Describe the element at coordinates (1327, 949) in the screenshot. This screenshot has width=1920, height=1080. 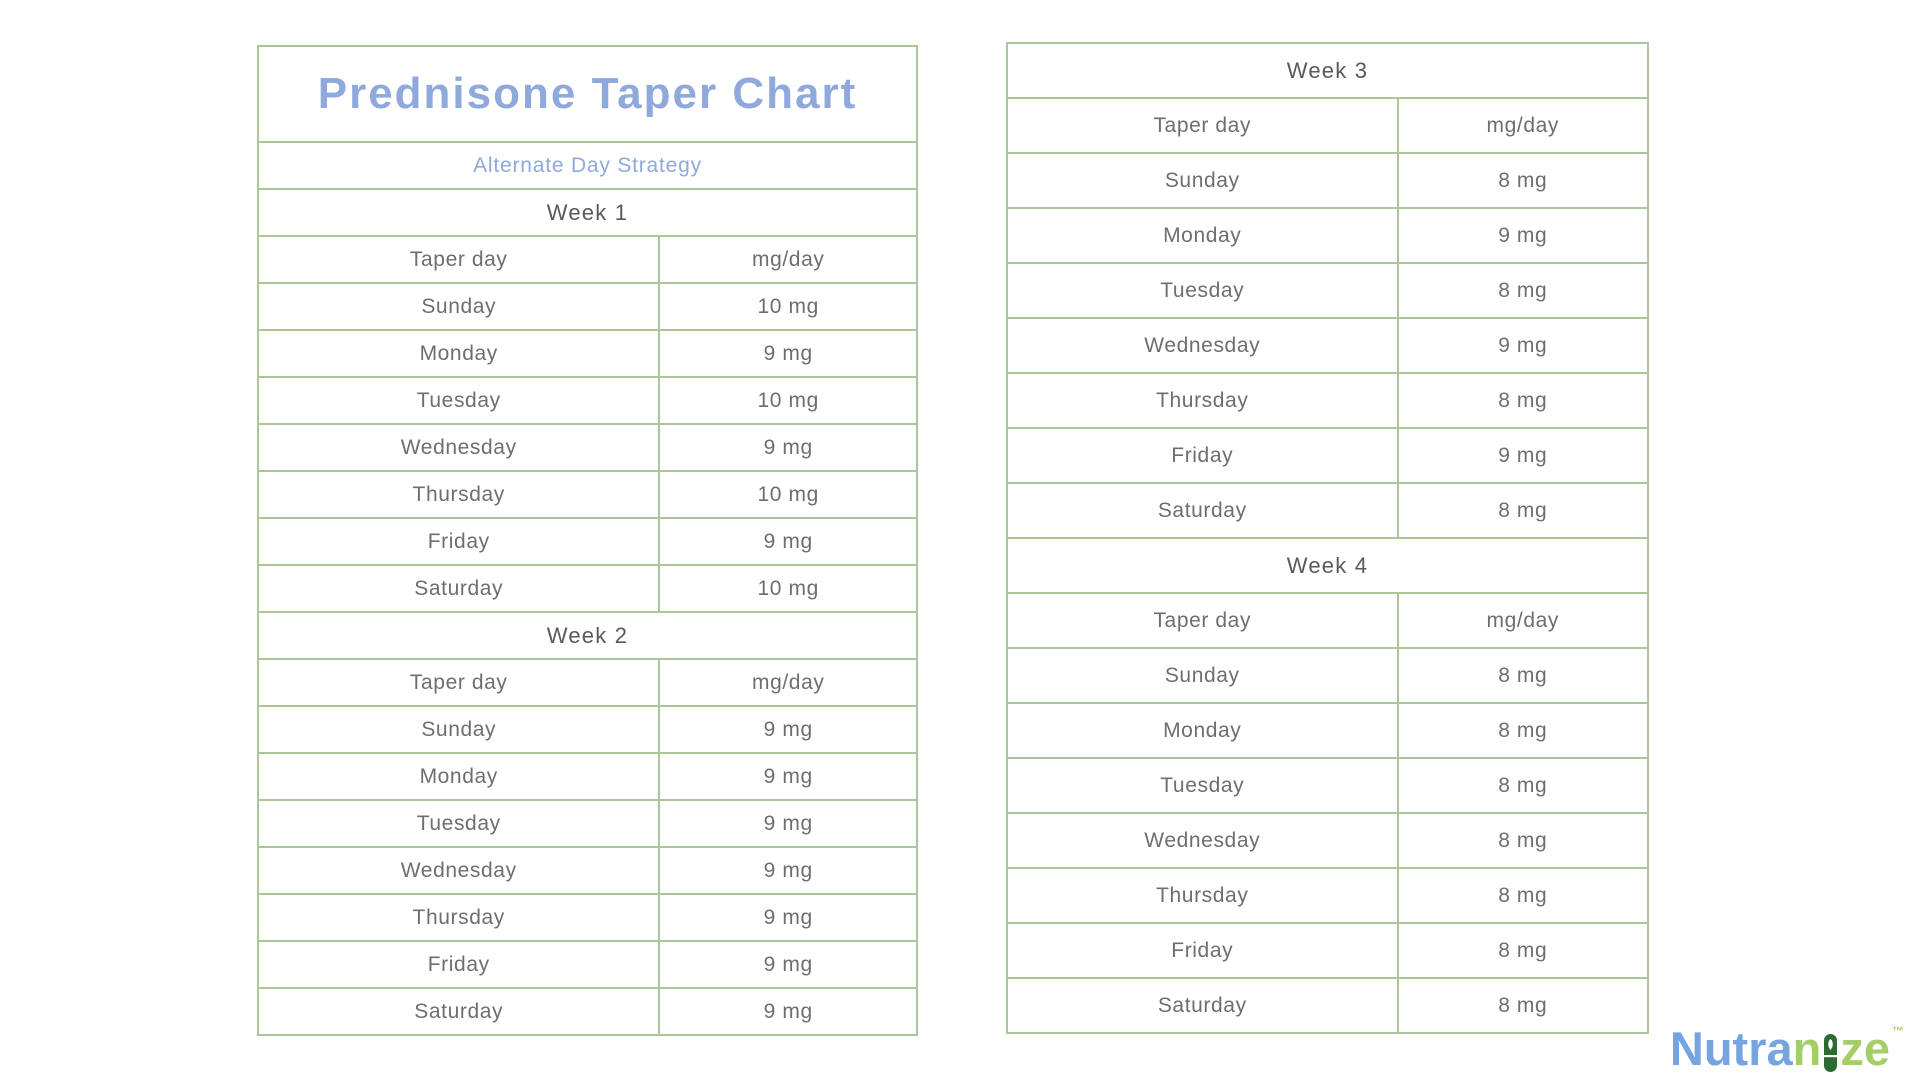
I see `day-row: Friday 8 mg` at that location.